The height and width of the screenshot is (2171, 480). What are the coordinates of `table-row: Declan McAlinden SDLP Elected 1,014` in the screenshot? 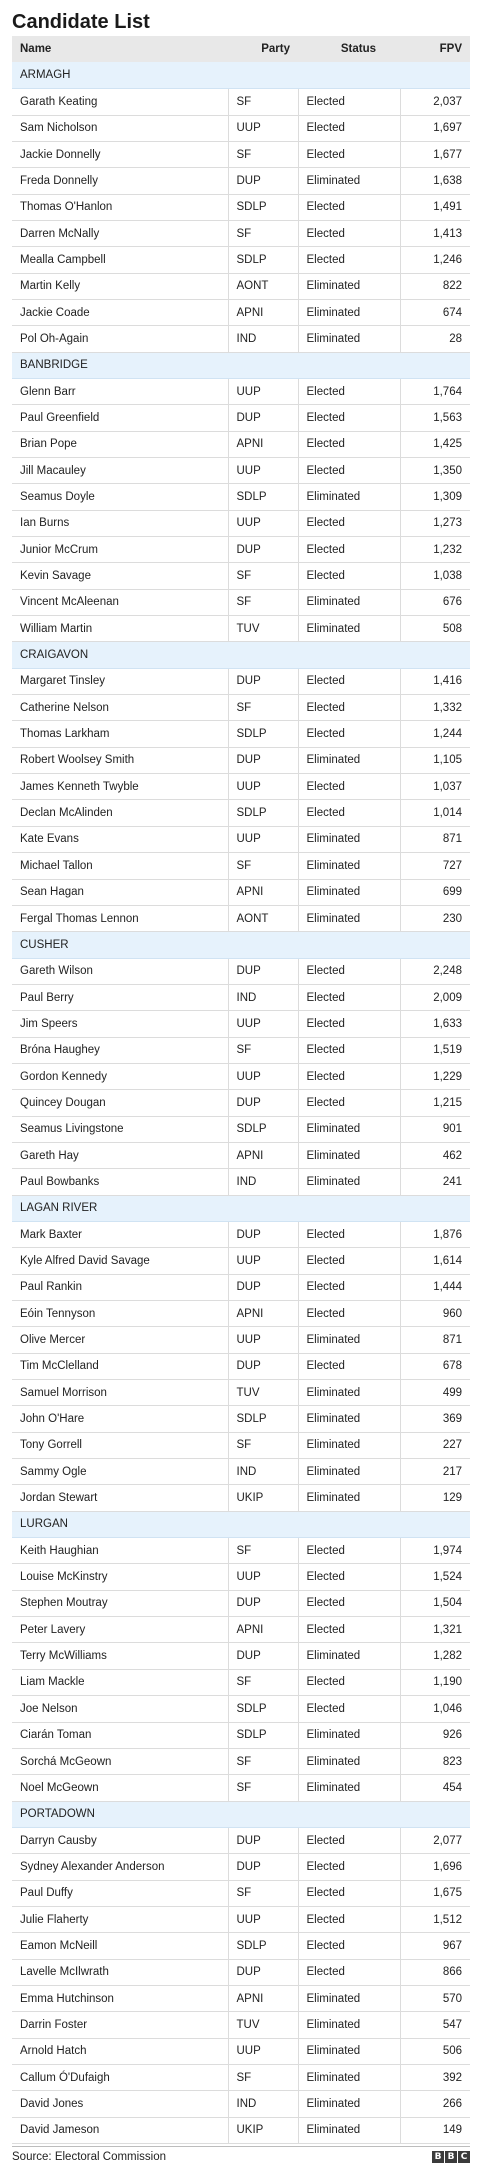 It's located at (241, 813).